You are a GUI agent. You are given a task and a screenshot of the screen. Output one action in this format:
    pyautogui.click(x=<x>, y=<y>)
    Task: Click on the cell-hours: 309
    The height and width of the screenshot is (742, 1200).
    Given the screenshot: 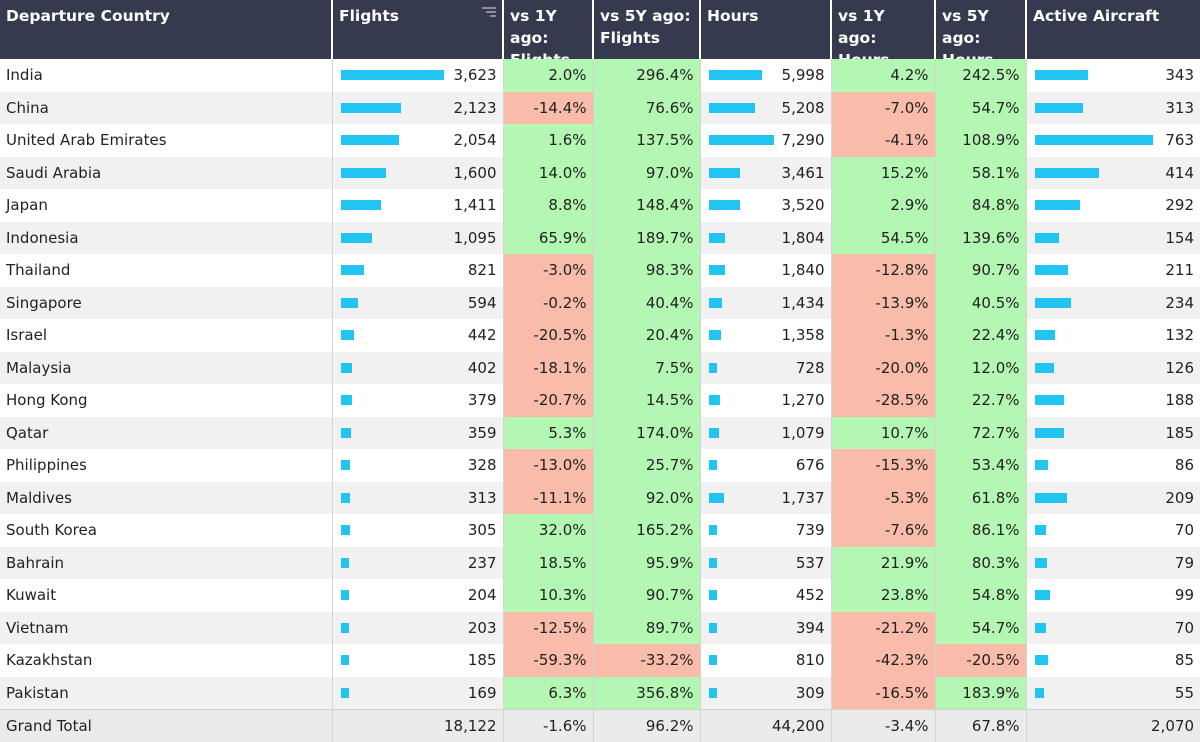 What is the action you would take?
    pyautogui.click(x=765, y=693)
    